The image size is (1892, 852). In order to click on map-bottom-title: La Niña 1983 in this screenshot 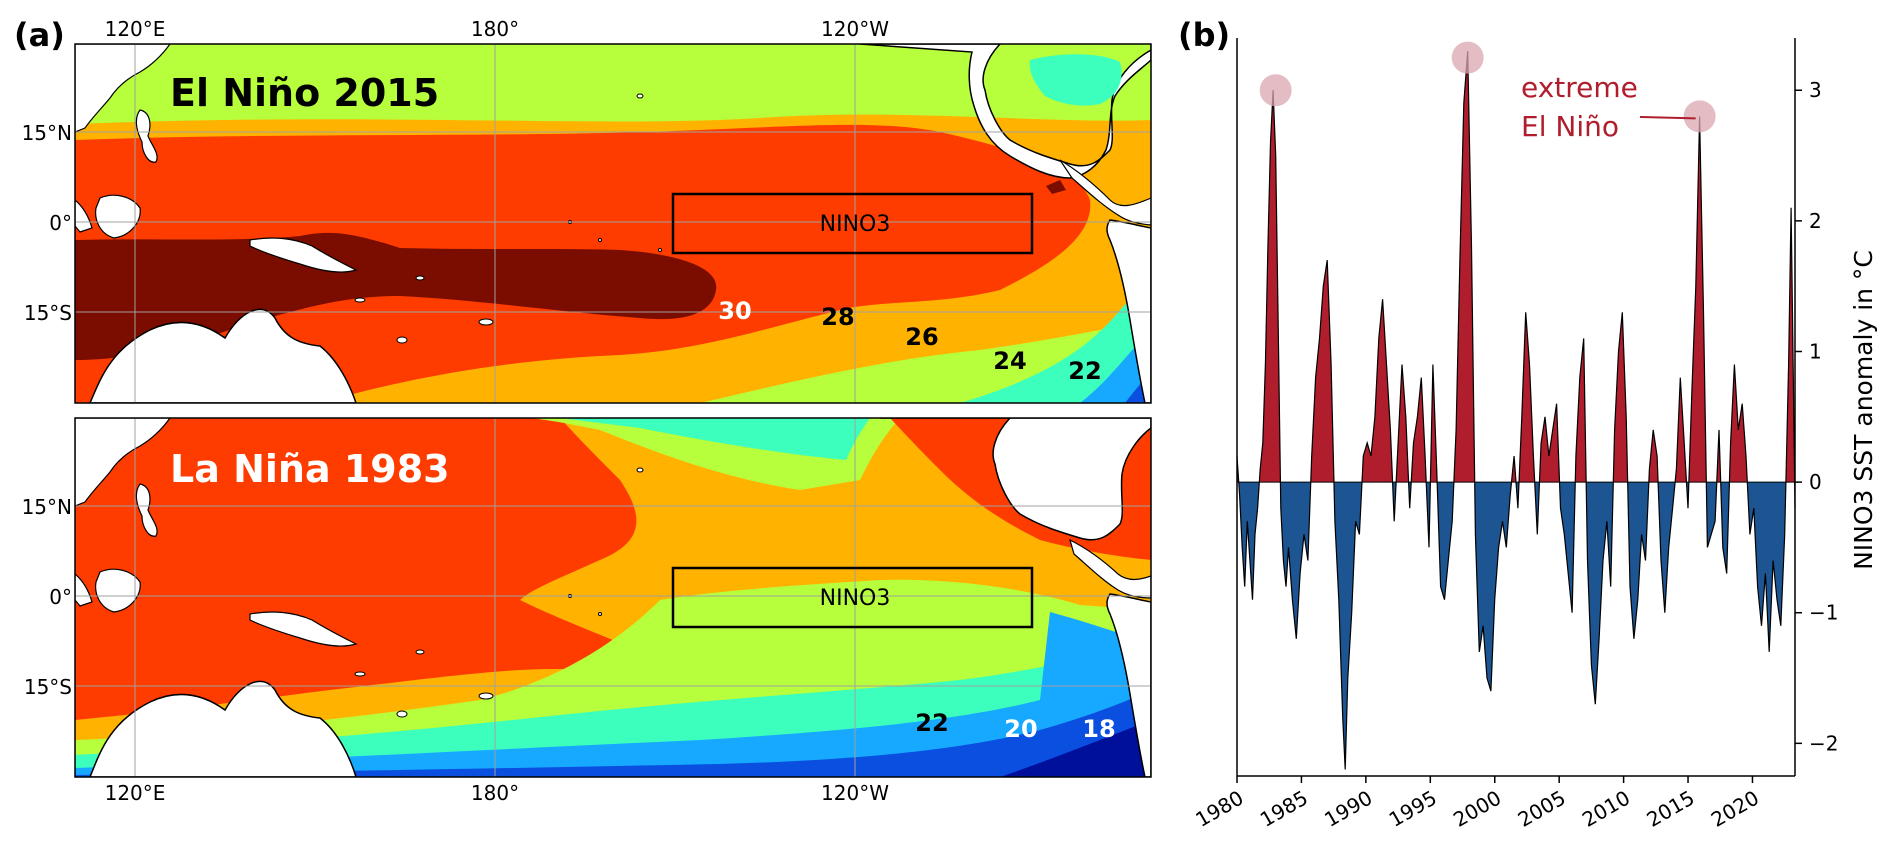, I will do `click(310, 469)`.